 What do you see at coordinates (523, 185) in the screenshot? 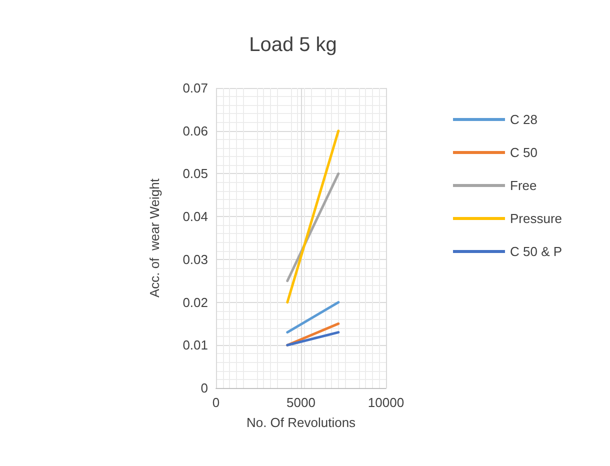
I see `legend-label: Free` at bounding box center [523, 185].